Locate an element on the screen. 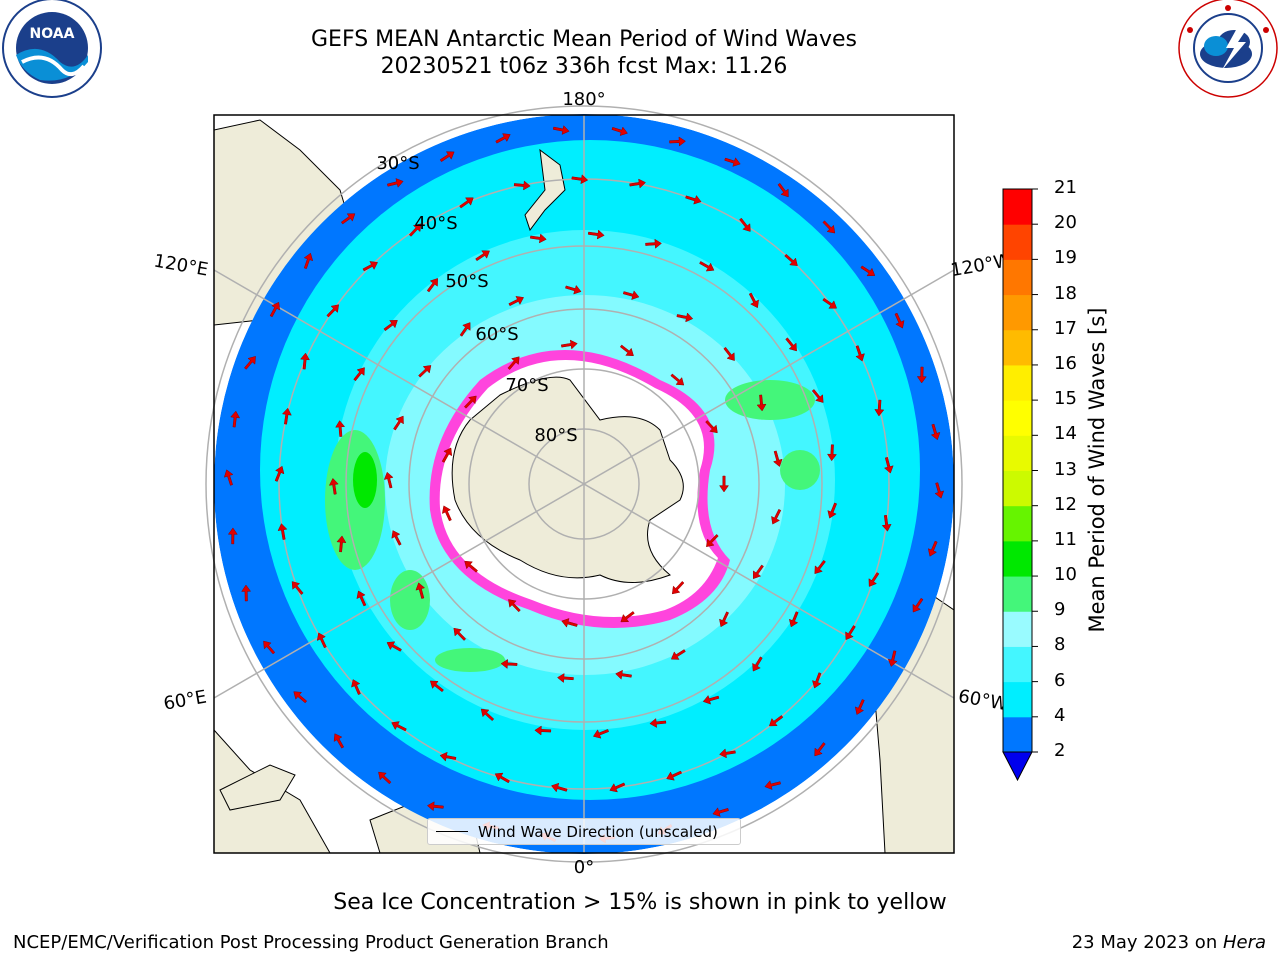 This screenshot has width=1280, height=960. colorbar-tick-label: 4 is located at coordinates (1060, 715).